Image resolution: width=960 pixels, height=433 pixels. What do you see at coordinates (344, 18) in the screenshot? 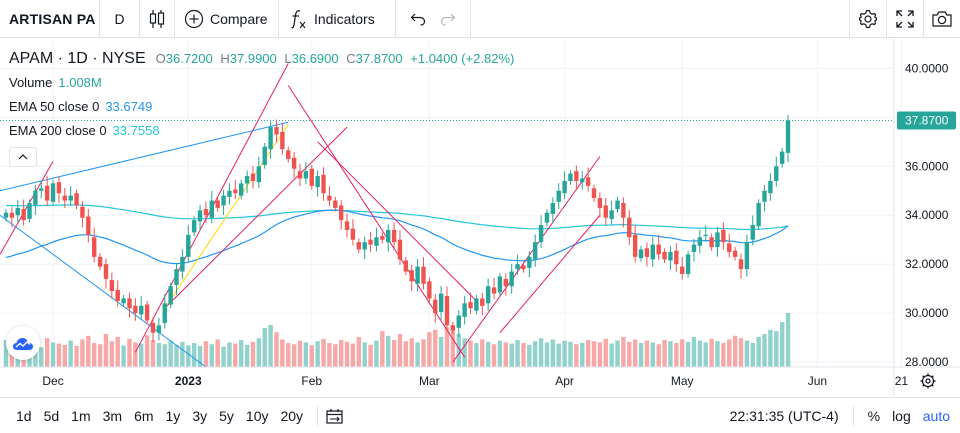
I see `indicators-label: Indicators` at bounding box center [344, 18].